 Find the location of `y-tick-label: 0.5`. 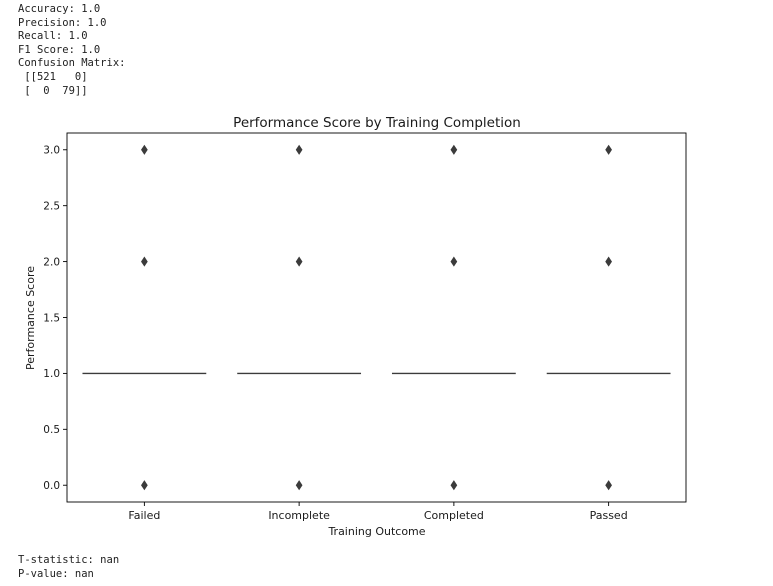

y-tick-label: 0.5 is located at coordinates (51, 430).